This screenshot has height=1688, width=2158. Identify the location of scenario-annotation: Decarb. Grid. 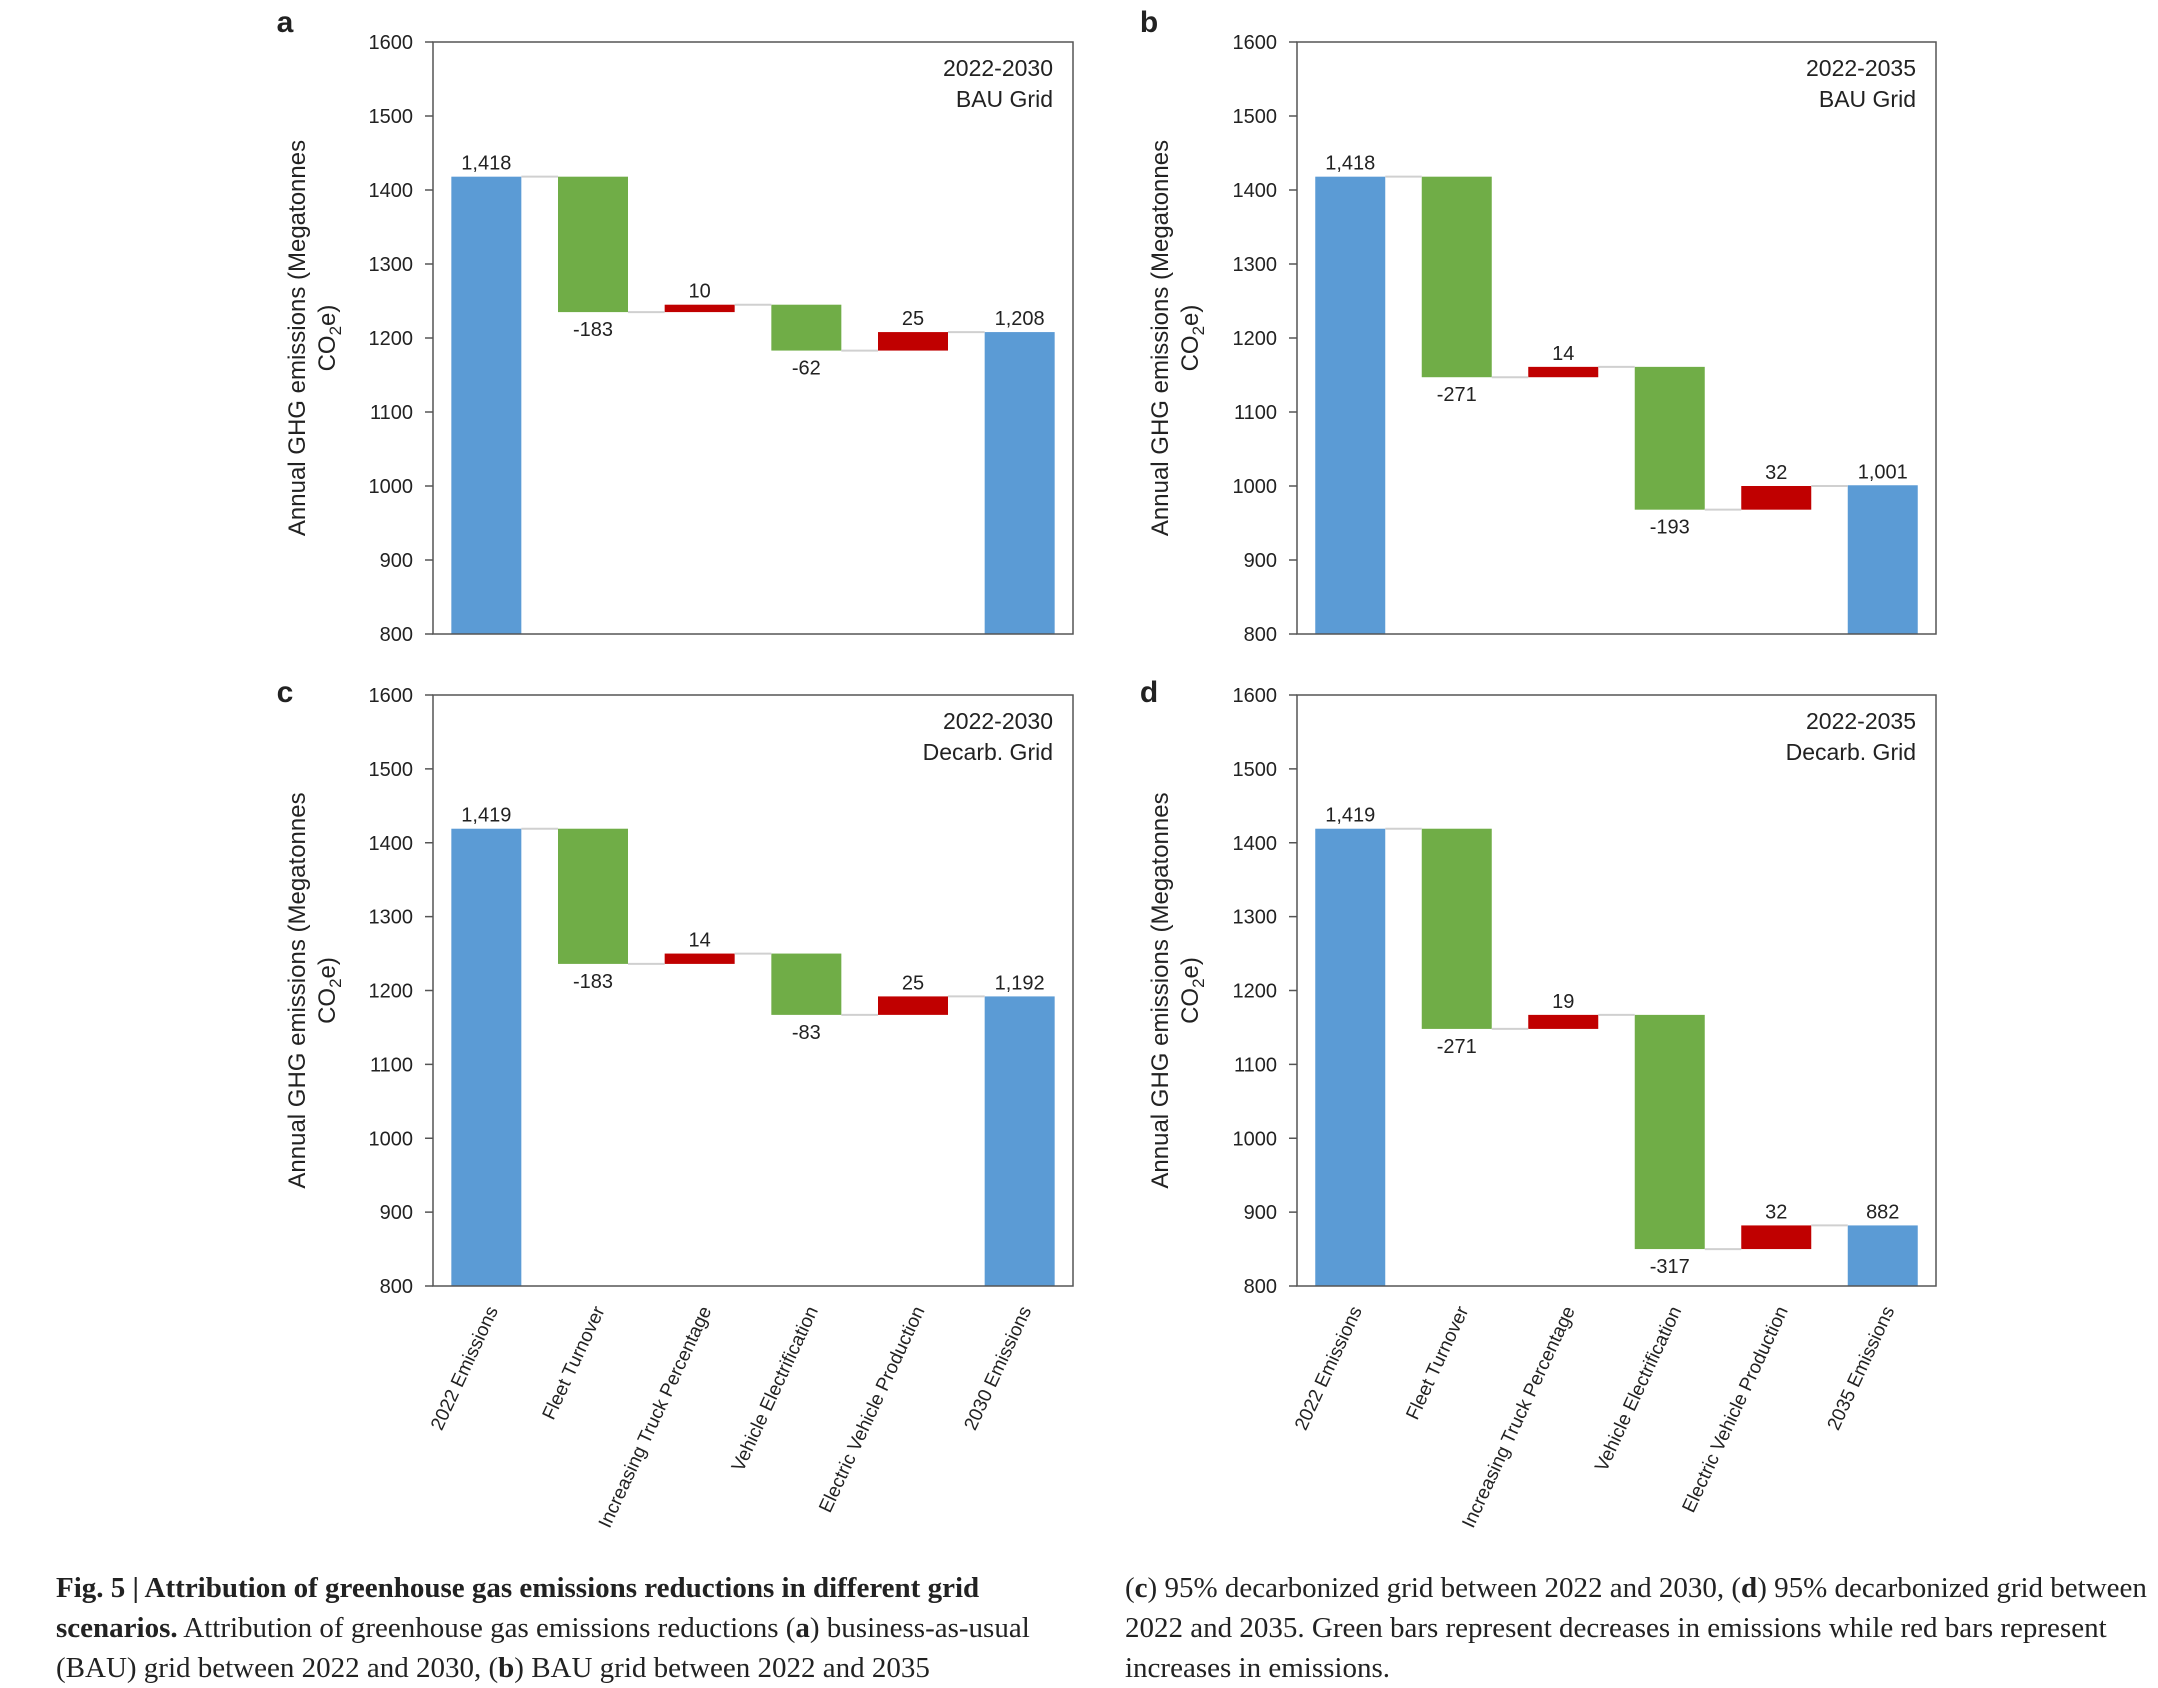
(1851, 752).